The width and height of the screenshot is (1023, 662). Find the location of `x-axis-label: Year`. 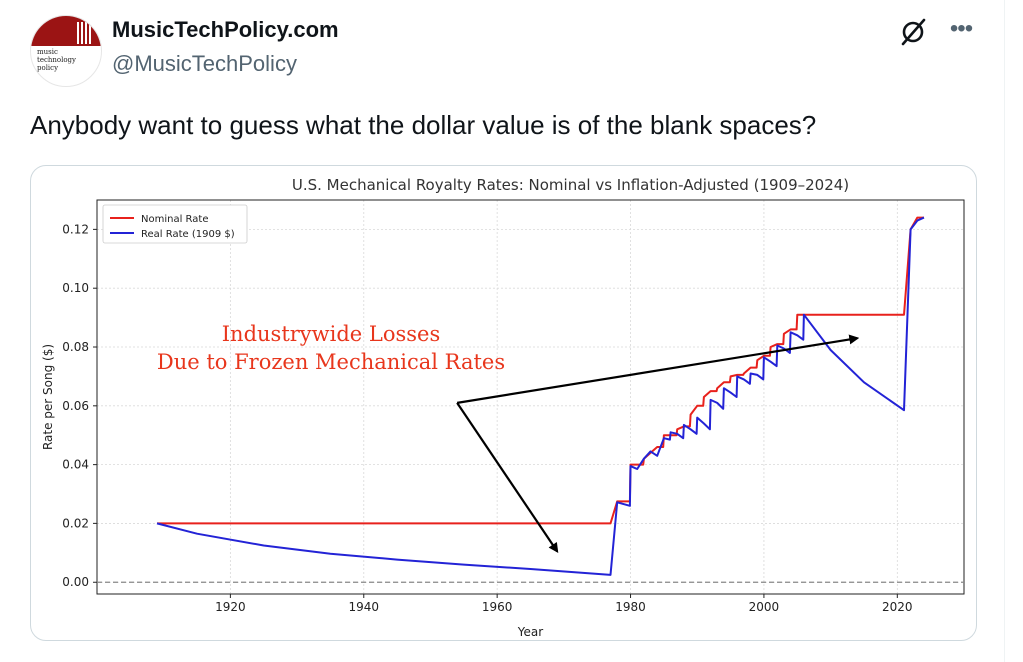

x-axis-label: Year is located at coordinates (530, 632).